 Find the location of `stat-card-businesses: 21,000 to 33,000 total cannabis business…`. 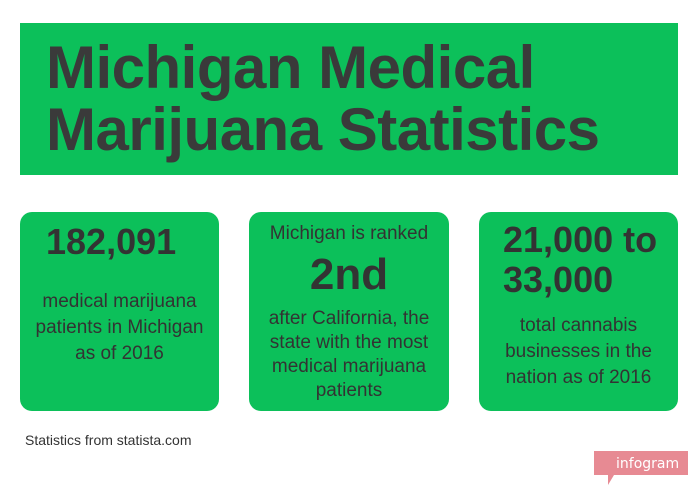

stat-card-businesses: 21,000 to 33,000 total cannabis business… is located at coordinates (578, 311).